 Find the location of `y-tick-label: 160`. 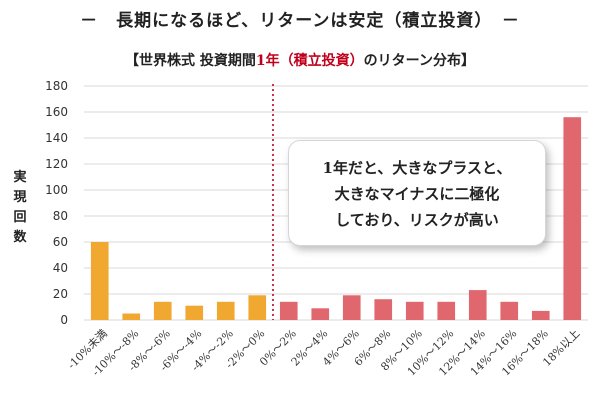

y-tick-label: 160 is located at coordinates (56, 112).